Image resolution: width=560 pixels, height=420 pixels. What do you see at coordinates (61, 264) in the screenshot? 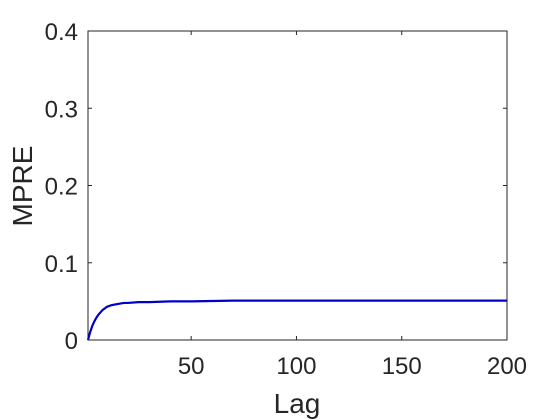
I see `y-tick-label: 0.1` at bounding box center [61, 264].